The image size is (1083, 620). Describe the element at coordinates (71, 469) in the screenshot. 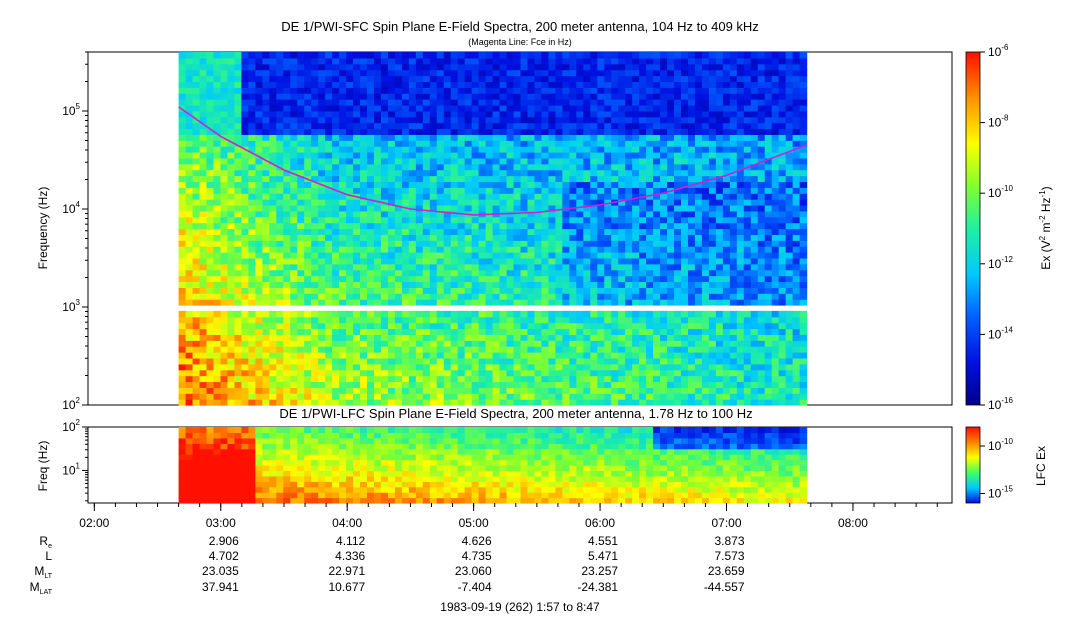

I see `bottom-y-tick-label: 10¹` at that location.